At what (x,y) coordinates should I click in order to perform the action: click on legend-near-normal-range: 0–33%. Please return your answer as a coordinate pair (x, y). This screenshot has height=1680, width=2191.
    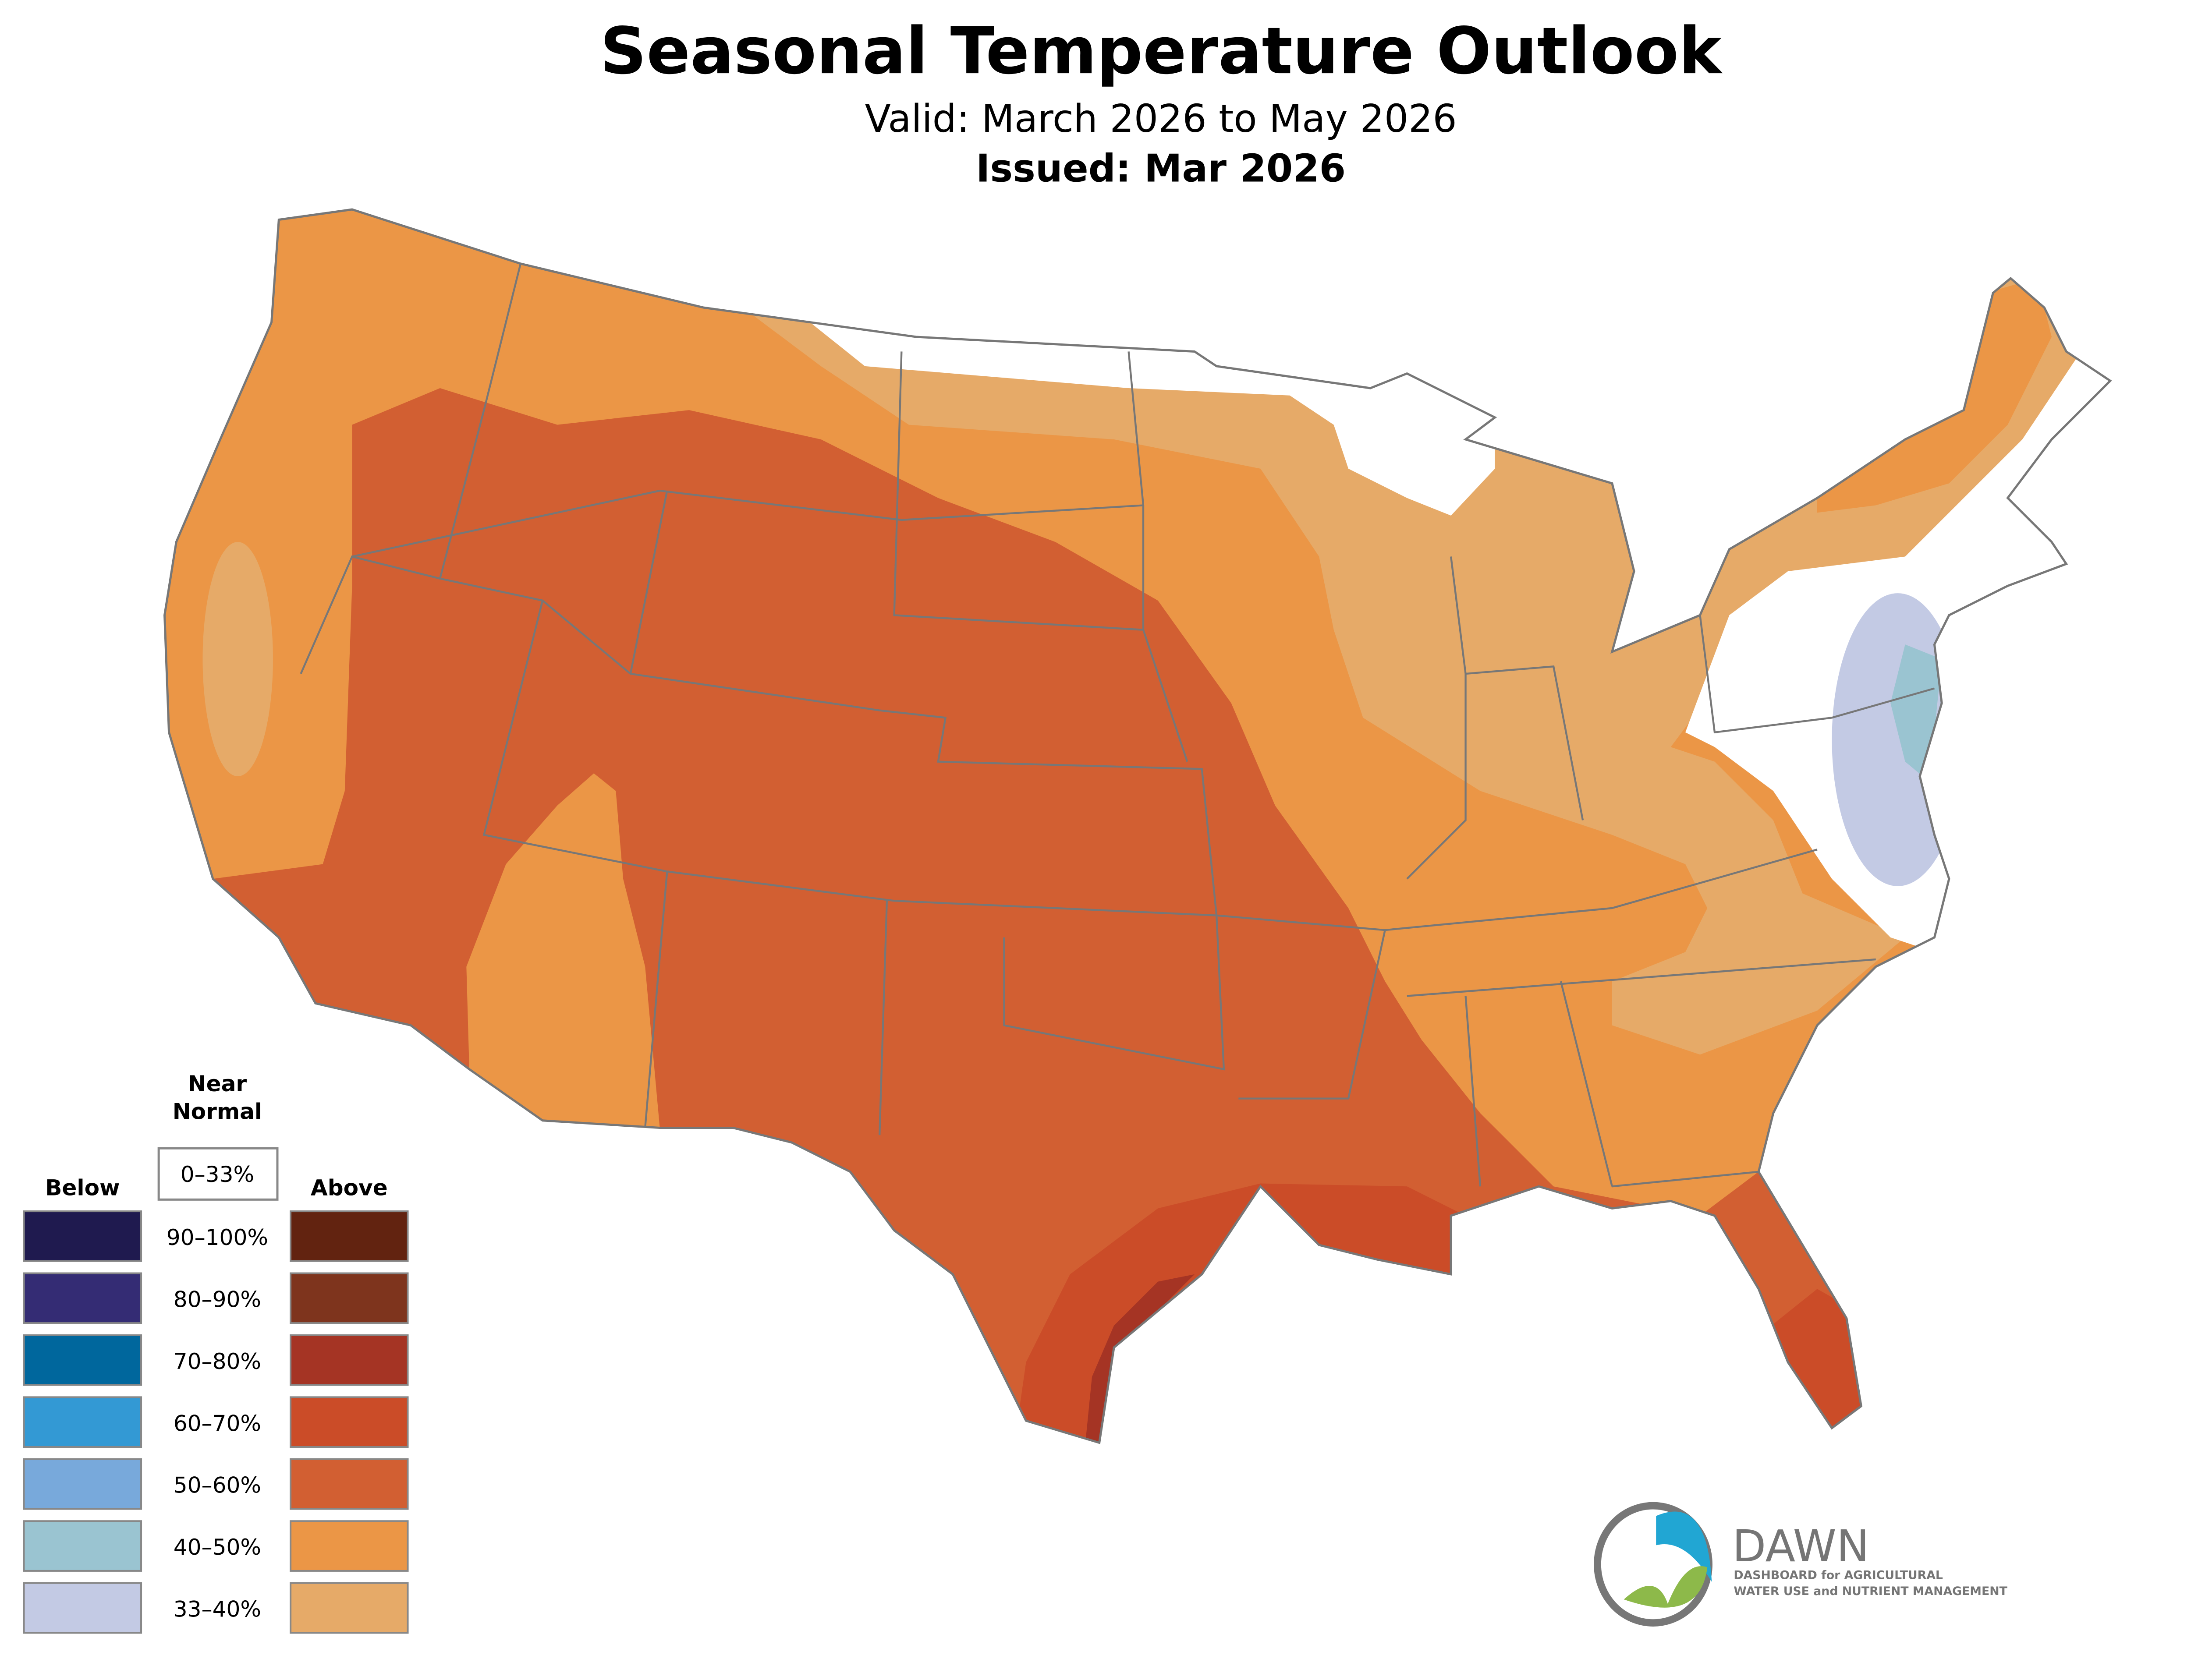
    Looking at the image, I should click on (217, 1174).